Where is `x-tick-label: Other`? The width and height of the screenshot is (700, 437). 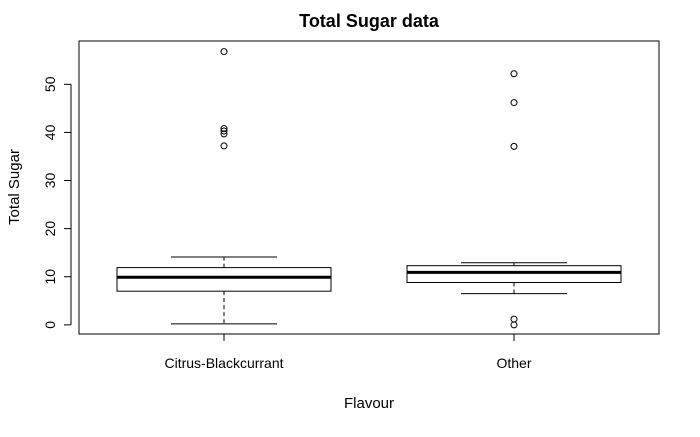 x-tick-label: Other is located at coordinates (513, 363).